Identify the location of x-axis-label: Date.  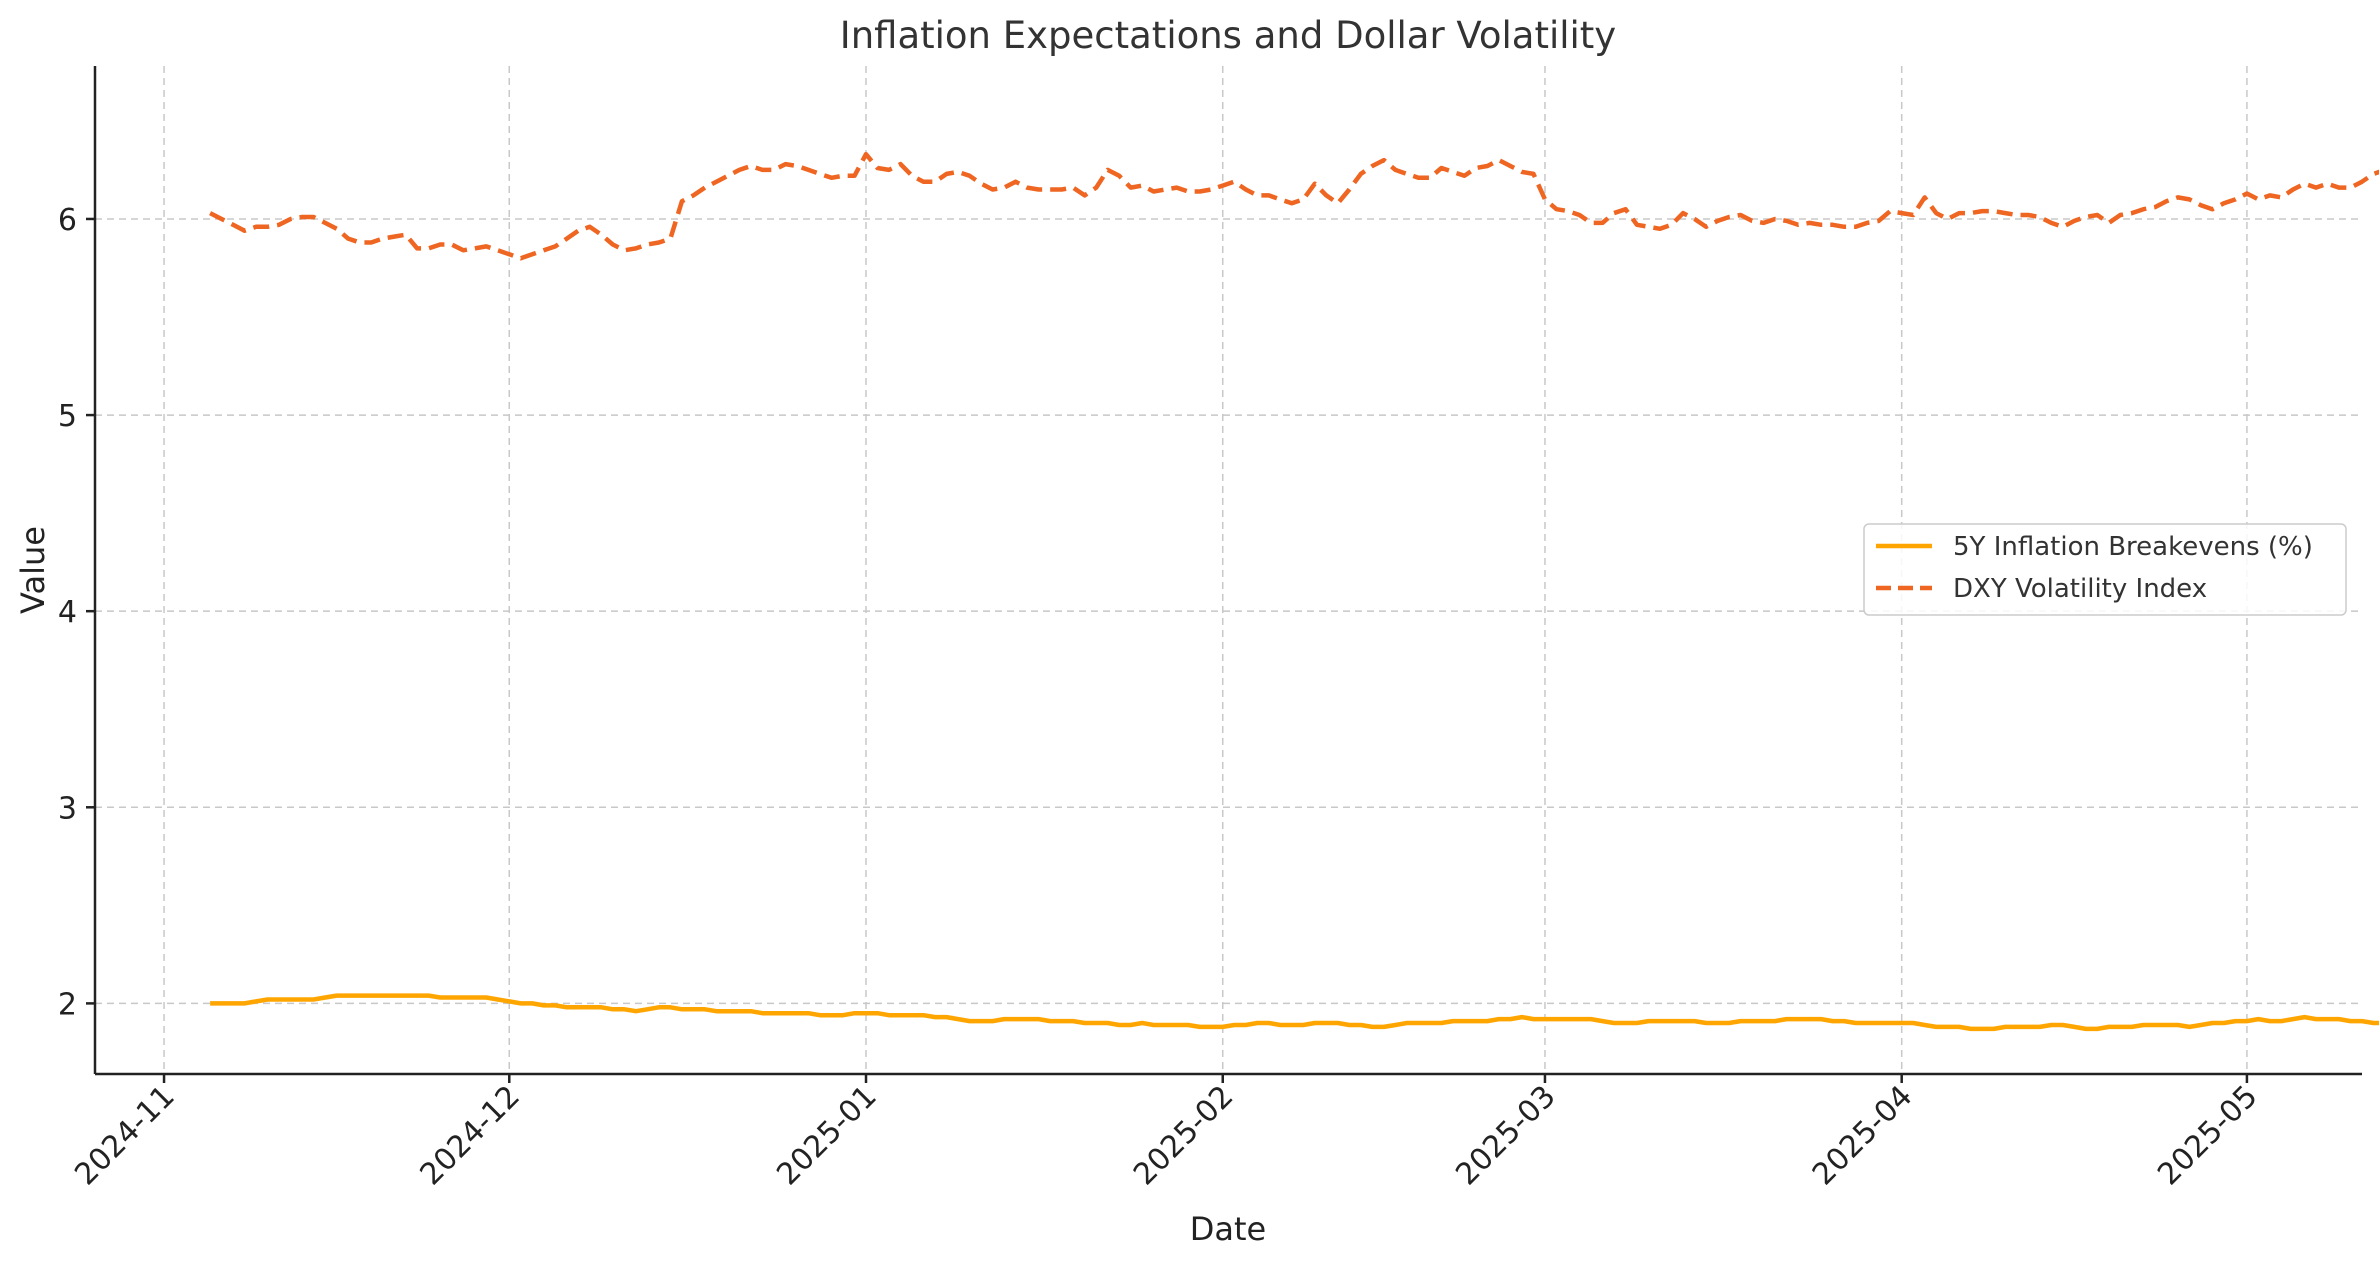
(1228, 1229).